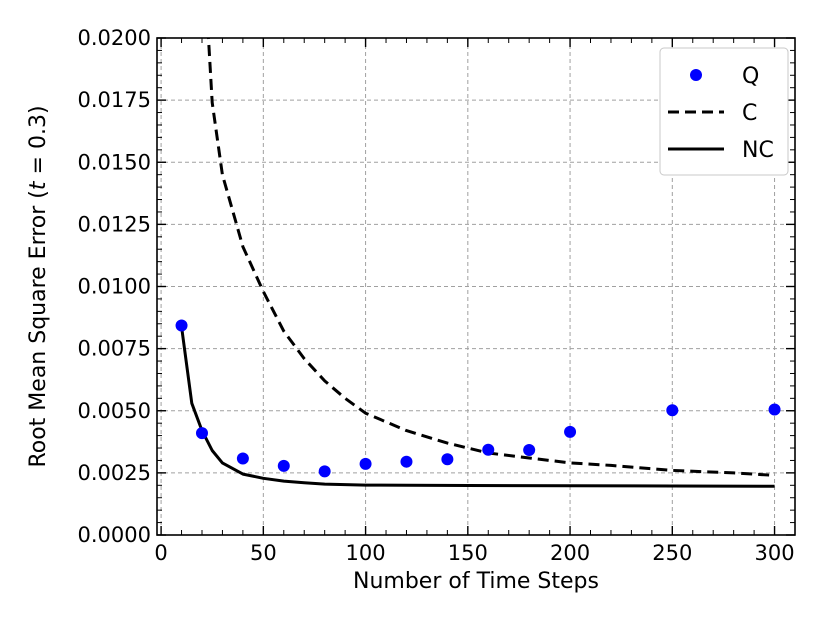 Image resolution: width=830 pixels, height=623 pixels. I want to click on y-tick-label: 0.0175, so click(114, 100).